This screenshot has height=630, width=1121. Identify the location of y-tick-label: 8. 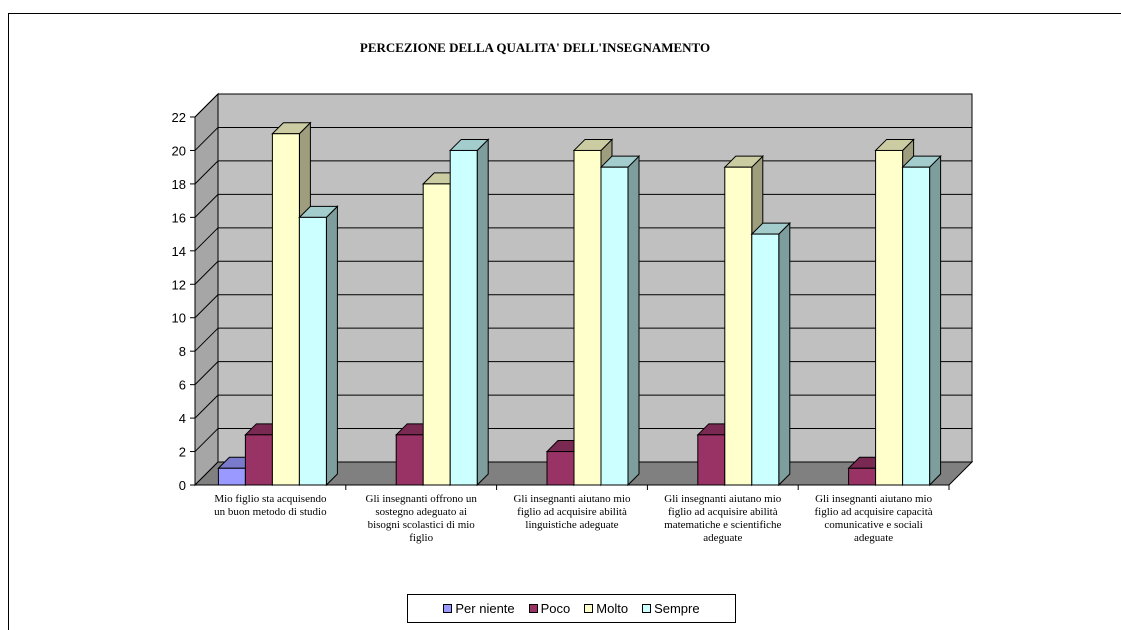
(182, 351).